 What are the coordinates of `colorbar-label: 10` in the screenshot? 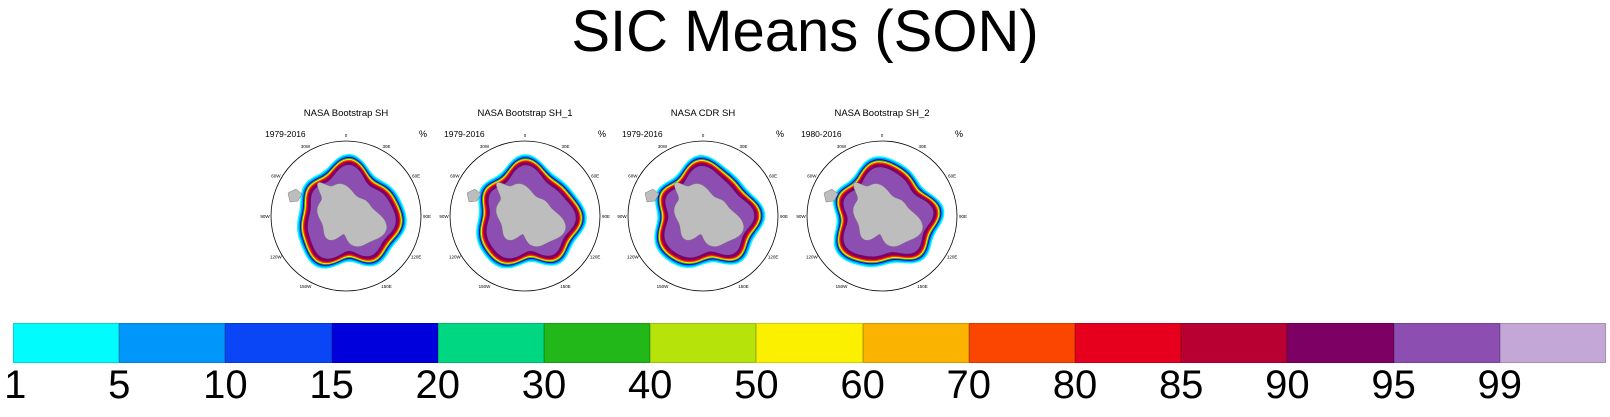 It's located at (225, 385).